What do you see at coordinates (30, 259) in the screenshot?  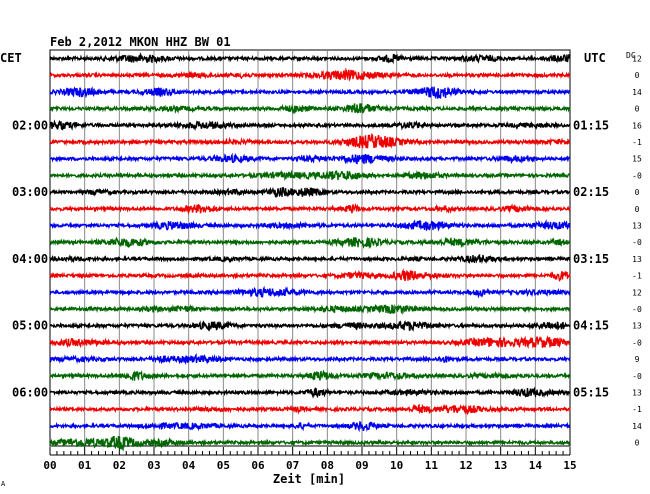 I see `left-hour-label: 04:00` at bounding box center [30, 259].